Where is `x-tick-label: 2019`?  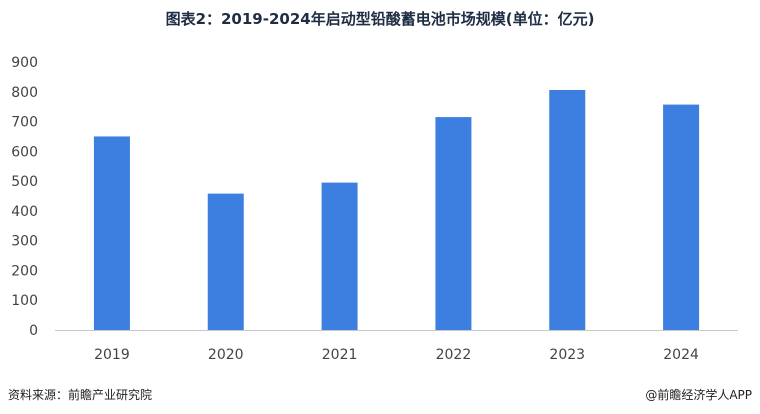
x-tick-label: 2019 is located at coordinates (112, 355).